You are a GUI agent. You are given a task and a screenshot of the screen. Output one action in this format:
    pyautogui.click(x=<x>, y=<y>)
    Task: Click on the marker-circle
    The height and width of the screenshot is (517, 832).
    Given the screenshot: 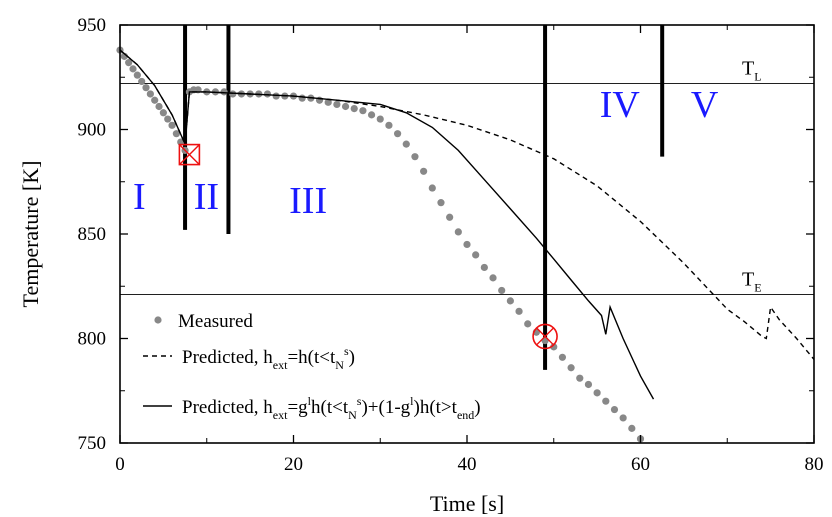 What is the action you would take?
    pyautogui.click(x=545, y=336)
    